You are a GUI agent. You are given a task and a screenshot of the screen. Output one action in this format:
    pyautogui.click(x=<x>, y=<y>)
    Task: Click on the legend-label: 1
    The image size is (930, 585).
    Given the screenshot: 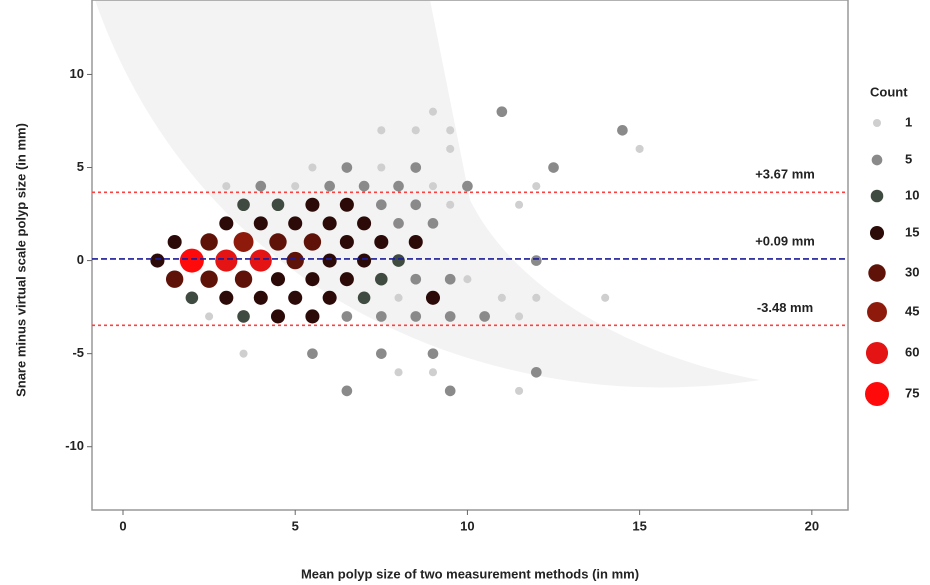 What is the action you would take?
    pyautogui.click(x=908, y=121)
    